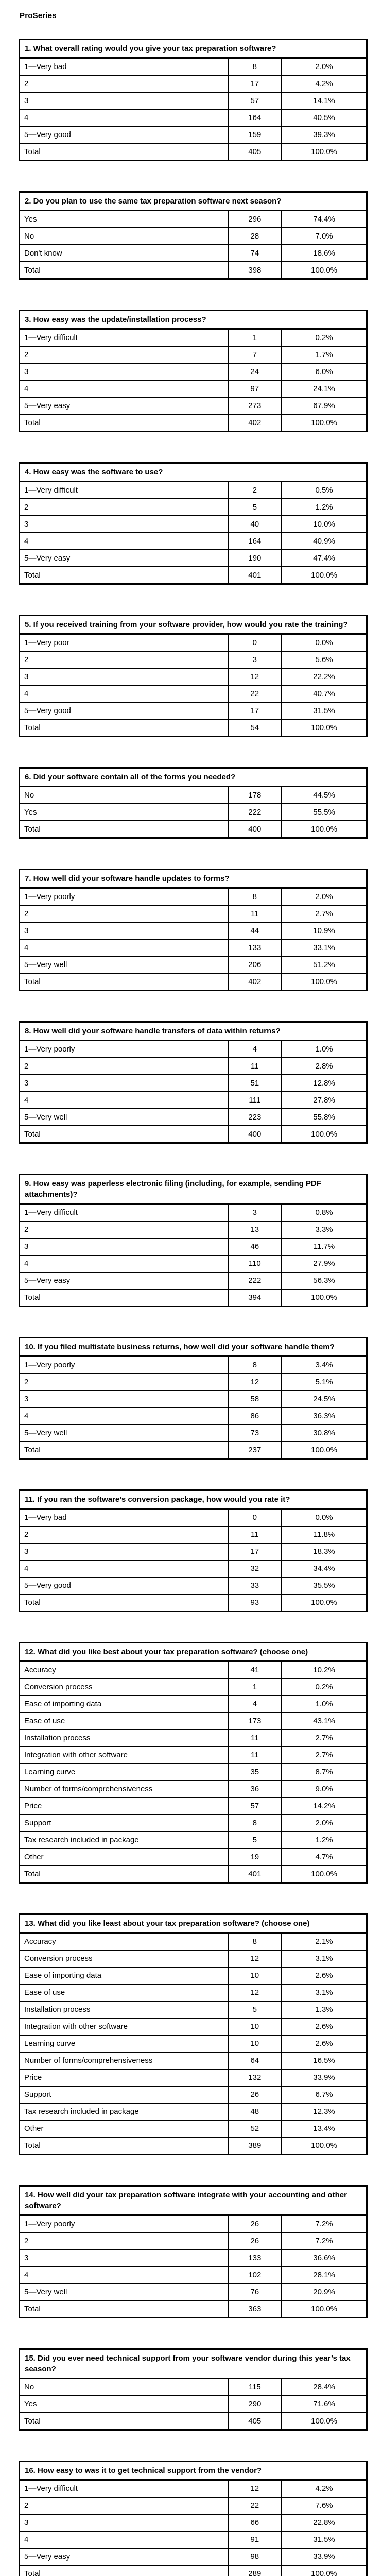  I want to click on response-percent: 2.8%, so click(324, 1066).